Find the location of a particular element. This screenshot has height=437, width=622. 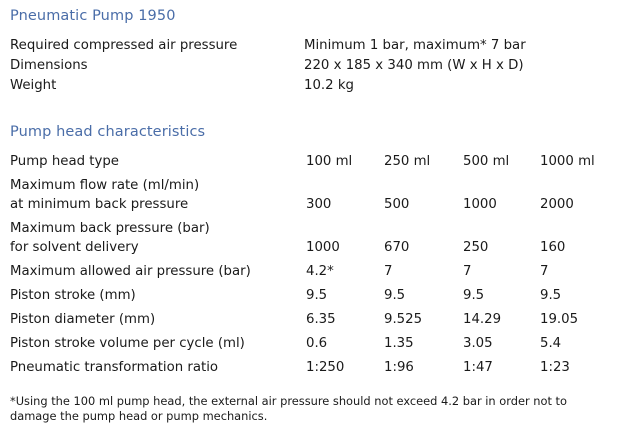

table-cell: 250 is located at coordinates (476, 247).